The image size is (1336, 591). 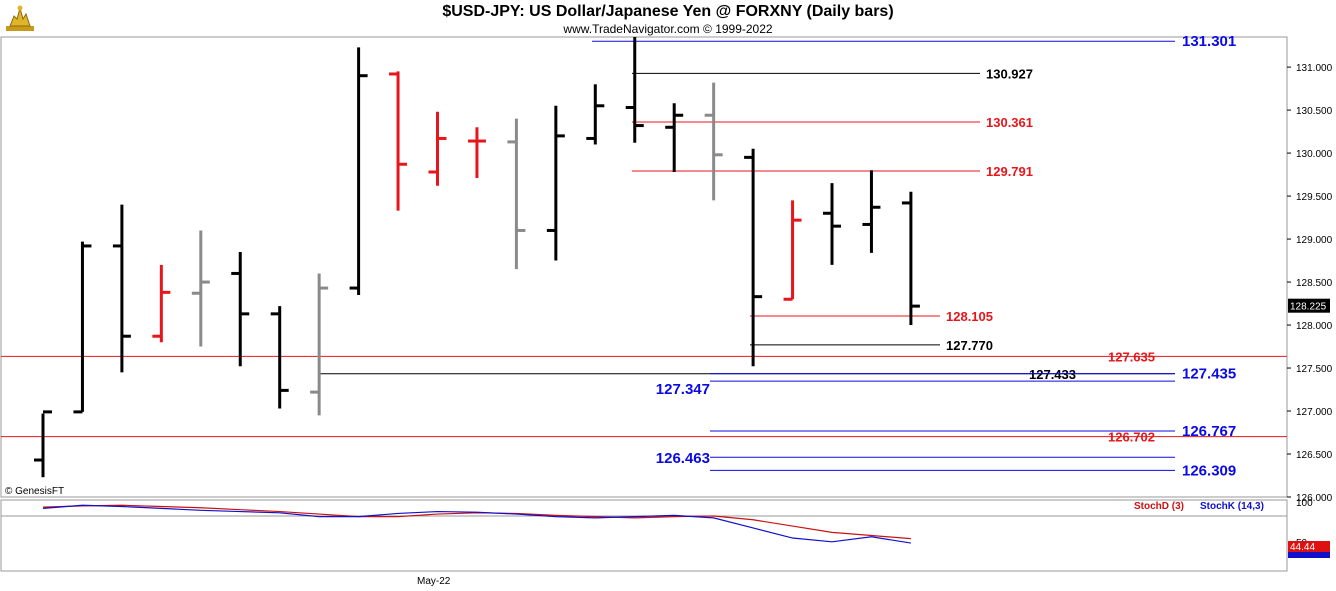 I want to click on level-label: 128.105, so click(x=969, y=316).